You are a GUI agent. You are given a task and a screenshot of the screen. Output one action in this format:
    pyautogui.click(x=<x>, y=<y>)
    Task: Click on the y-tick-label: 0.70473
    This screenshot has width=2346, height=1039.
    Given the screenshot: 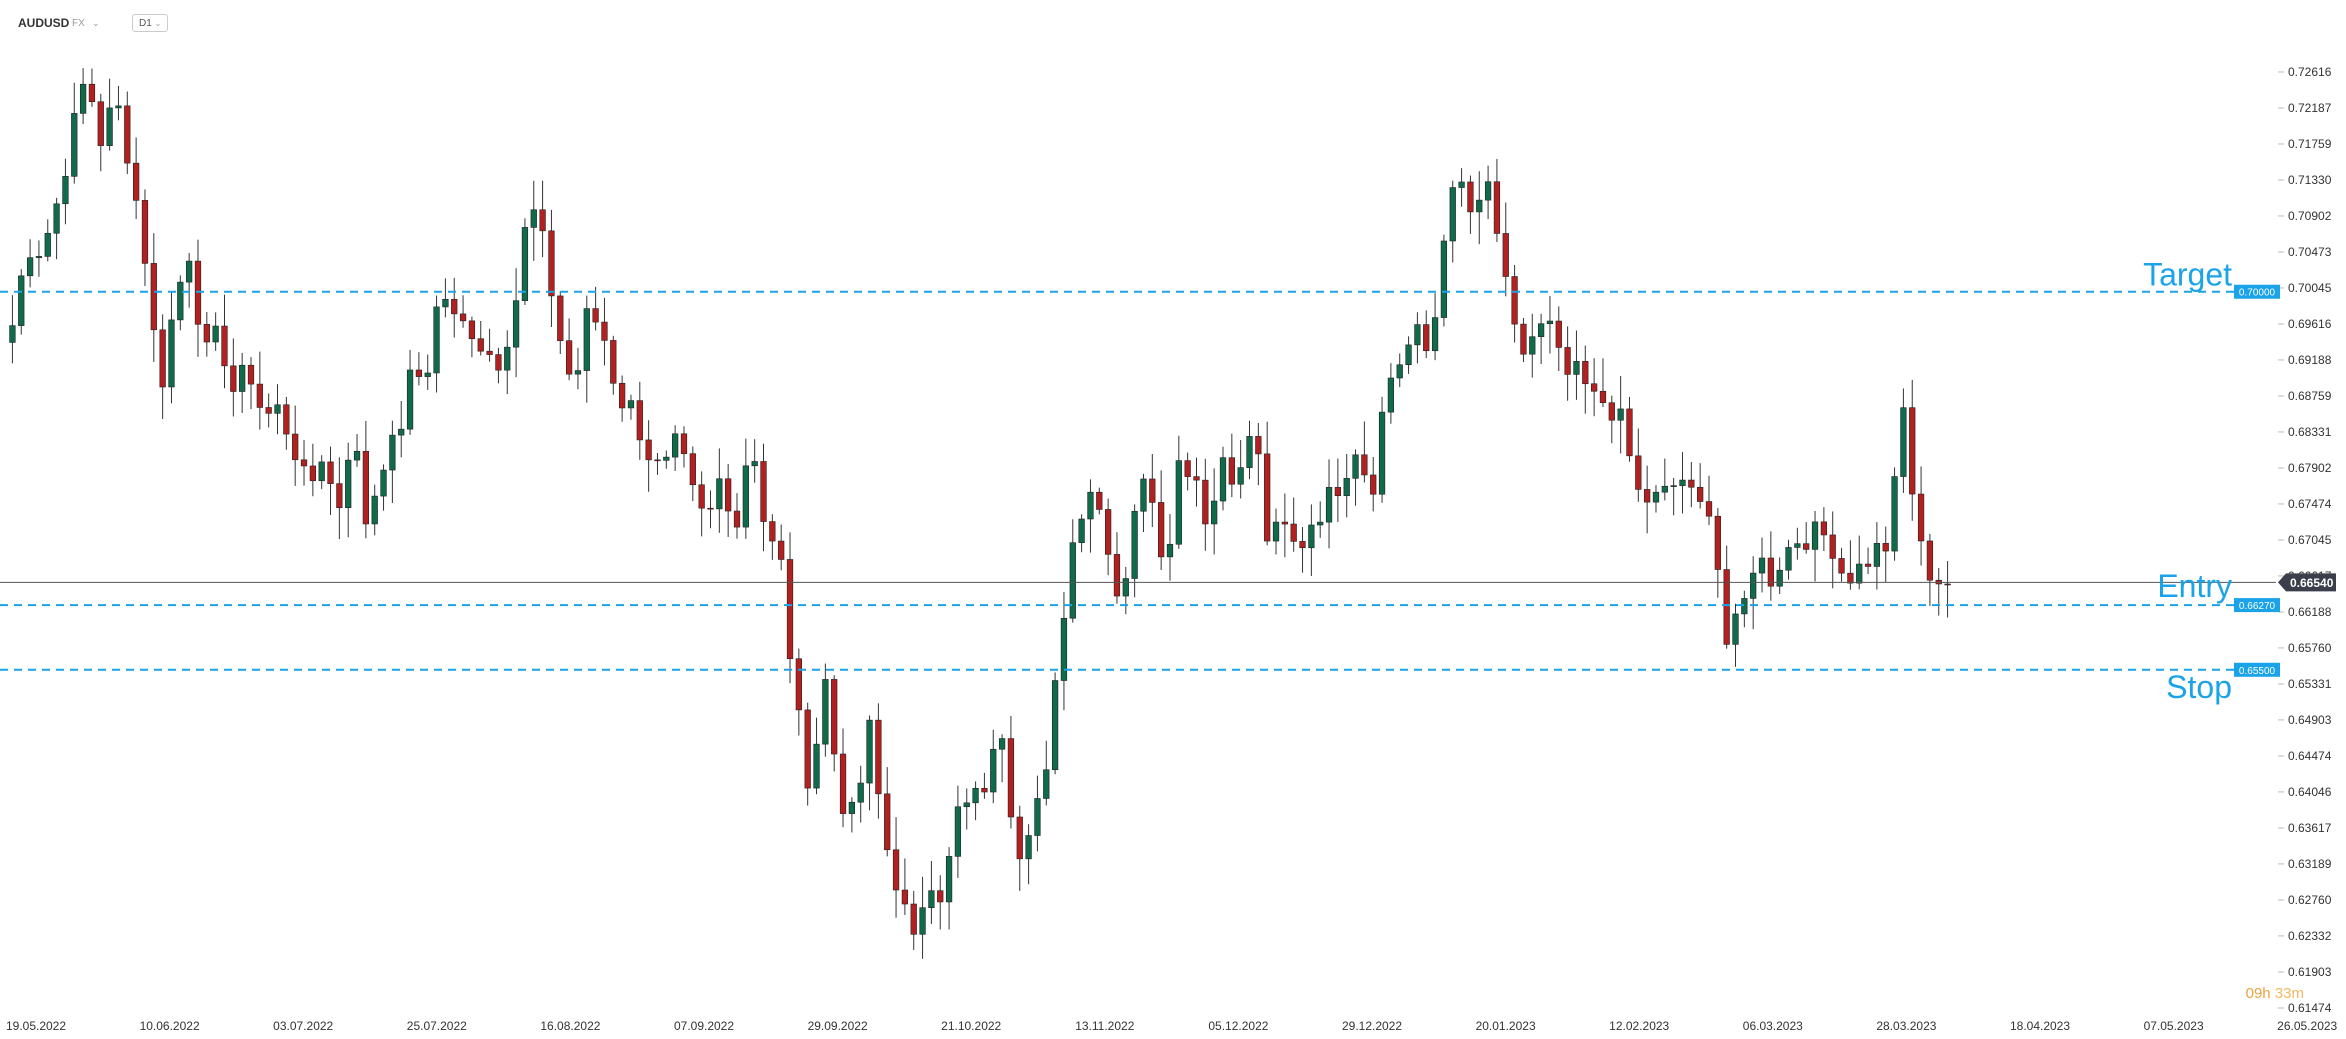 What is the action you would take?
    pyautogui.click(x=2310, y=252)
    